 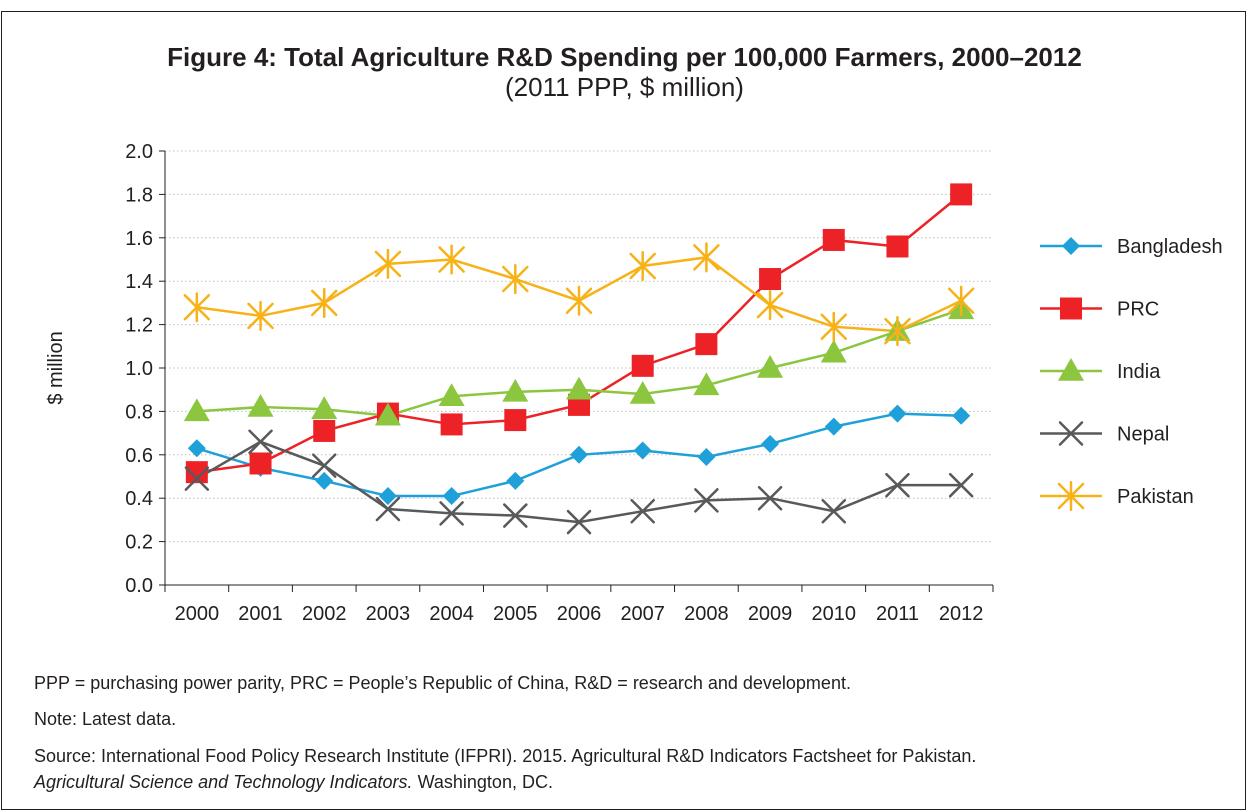 What do you see at coordinates (1138, 310) in the screenshot?
I see `legend-label: PRC` at bounding box center [1138, 310].